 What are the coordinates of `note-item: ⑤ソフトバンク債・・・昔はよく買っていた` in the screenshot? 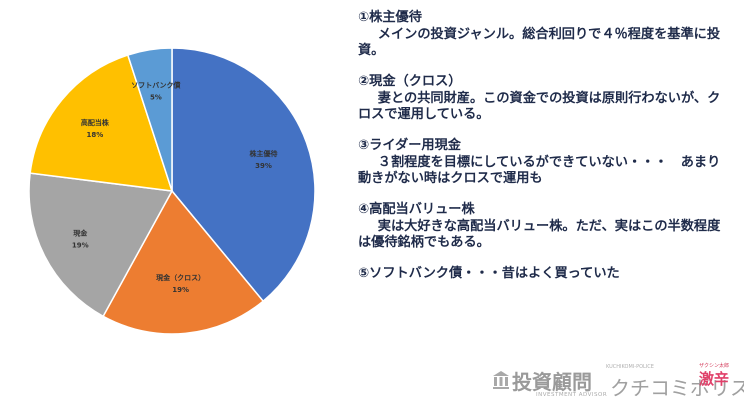 It's located at (544, 274).